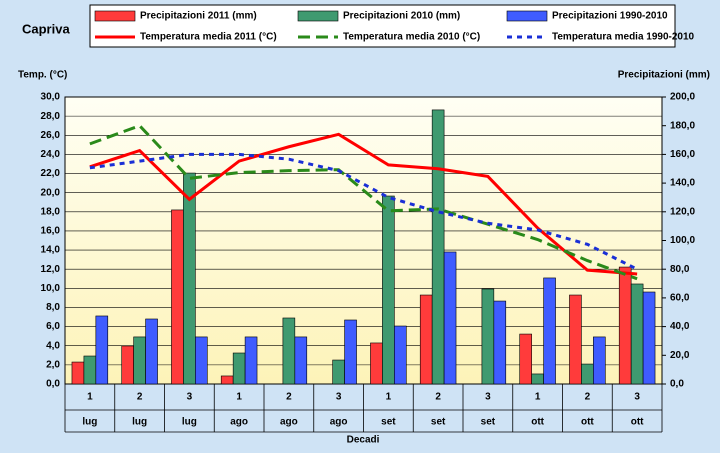 The height and width of the screenshot is (453, 720). Describe the element at coordinates (382, 26) in the screenshot. I see `legend` at that location.